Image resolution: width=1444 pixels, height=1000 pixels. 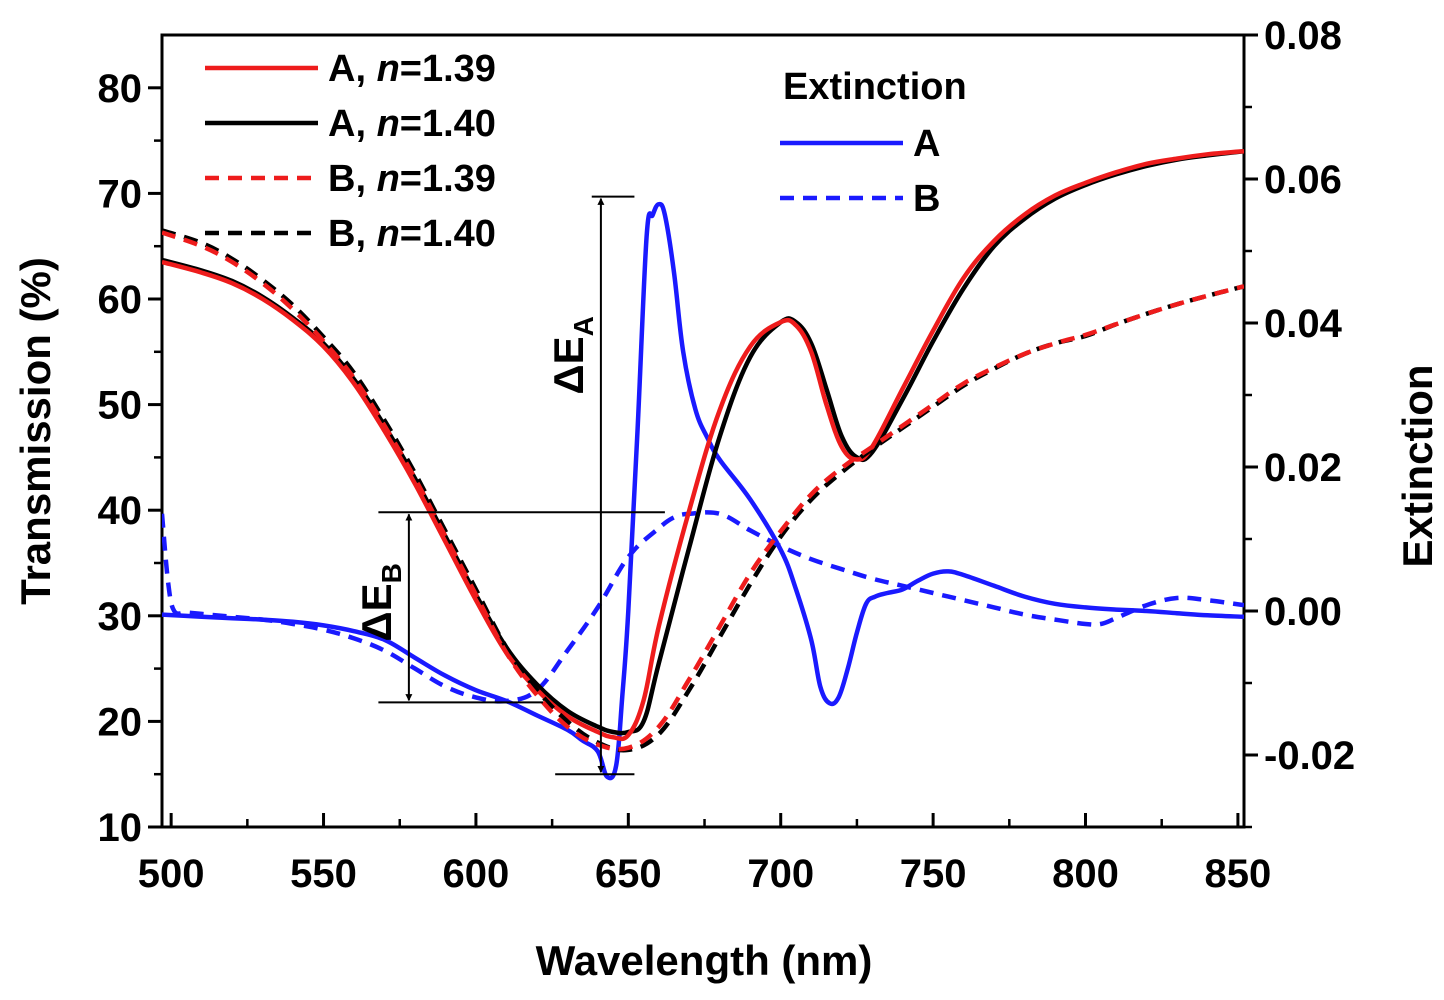 What do you see at coordinates (171, 874) in the screenshot?
I see `x-tick-label: 500` at bounding box center [171, 874].